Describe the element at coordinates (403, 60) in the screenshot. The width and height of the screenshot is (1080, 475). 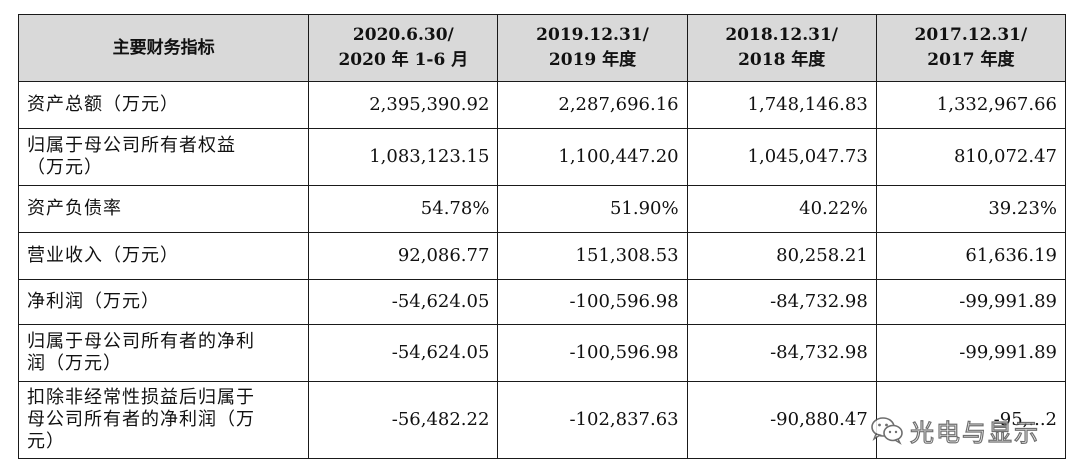
I see `period-range: 2020 年 1-6 月` at that location.